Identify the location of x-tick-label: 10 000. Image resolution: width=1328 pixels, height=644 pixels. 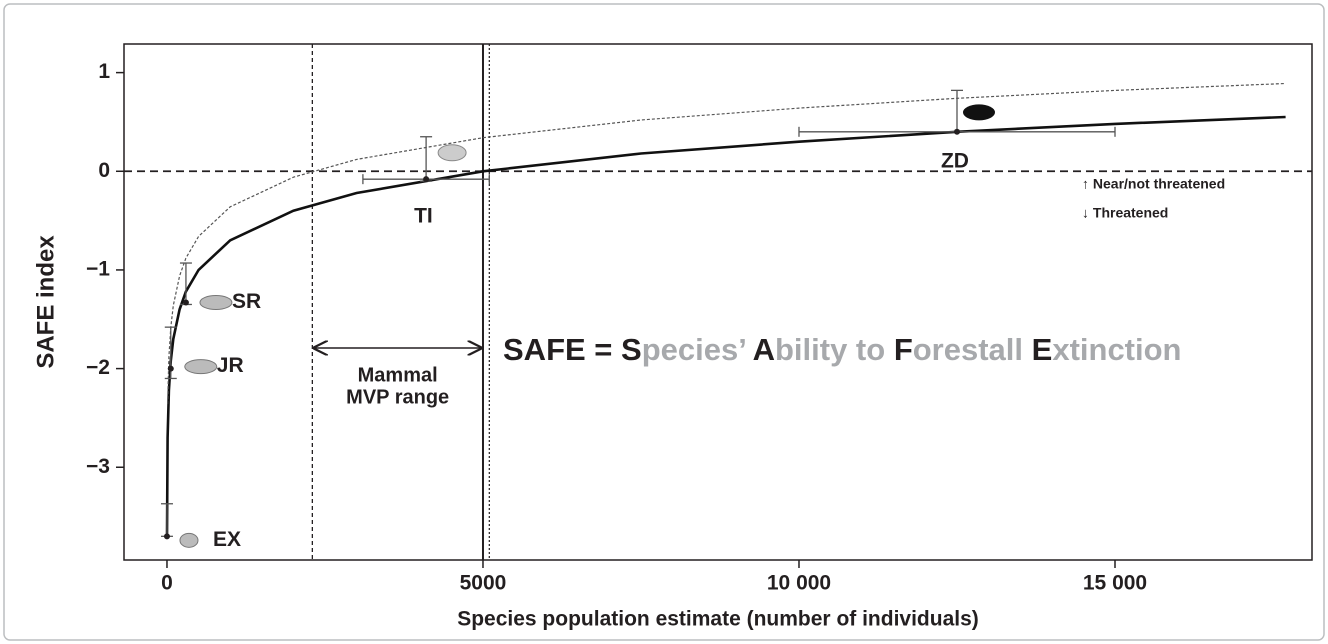
(799, 583).